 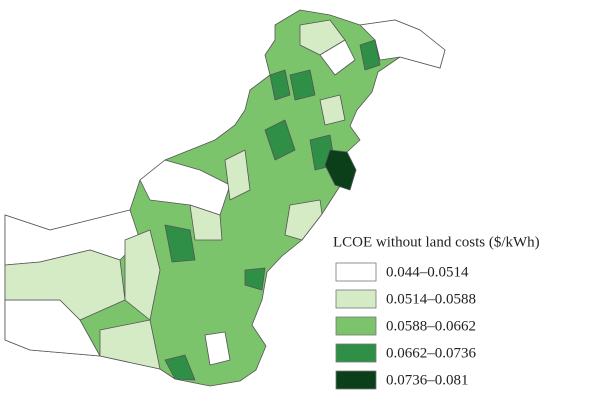 I want to click on legend-label: 0.0736–0.081, so click(x=427, y=380).